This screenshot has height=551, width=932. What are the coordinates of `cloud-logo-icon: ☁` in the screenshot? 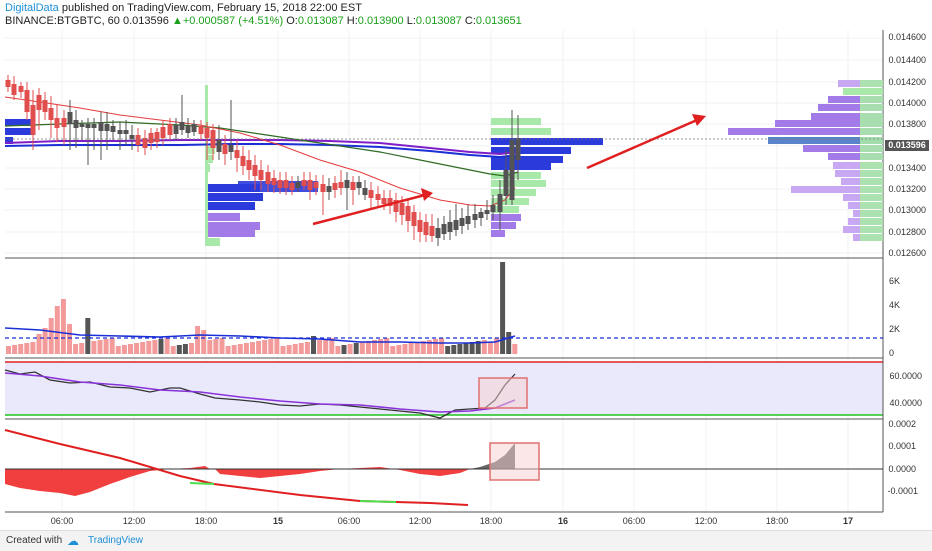 It's located at (73, 541).